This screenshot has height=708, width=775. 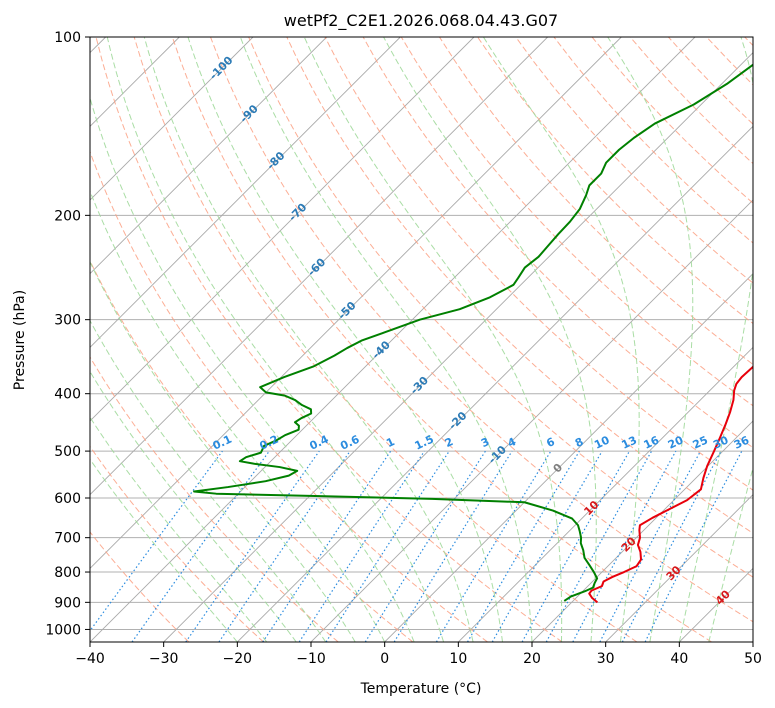 I want to click on temperature-profile-line, so click(x=670, y=484).